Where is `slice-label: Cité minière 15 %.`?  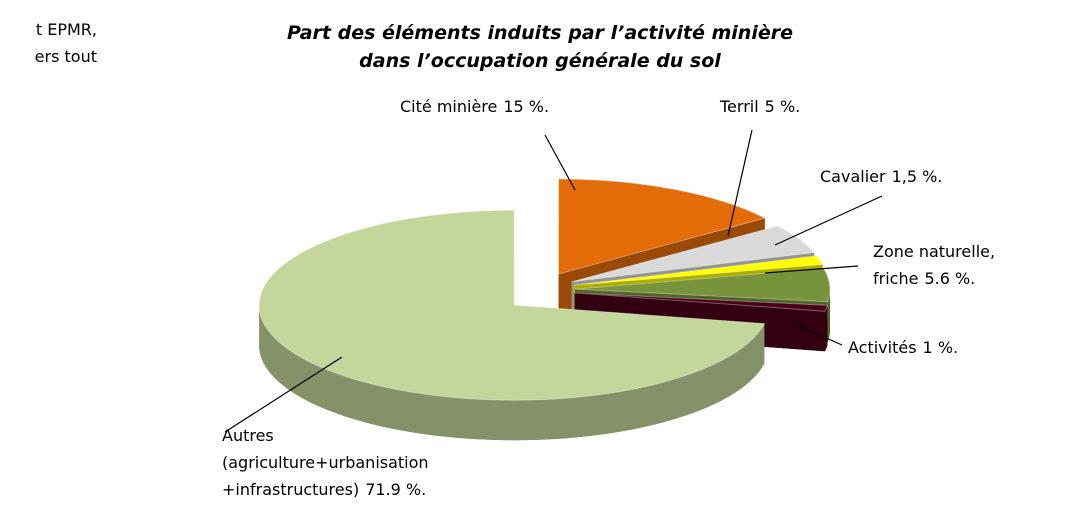 slice-label: Cité minière 15 %. is located at coordinates (474, 106).